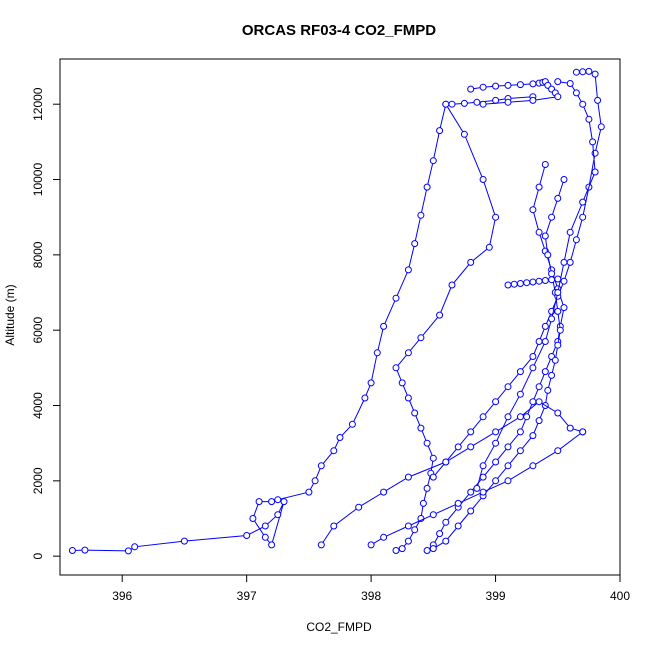  I want to click on x-tick-label: 399, so click(496, 596).